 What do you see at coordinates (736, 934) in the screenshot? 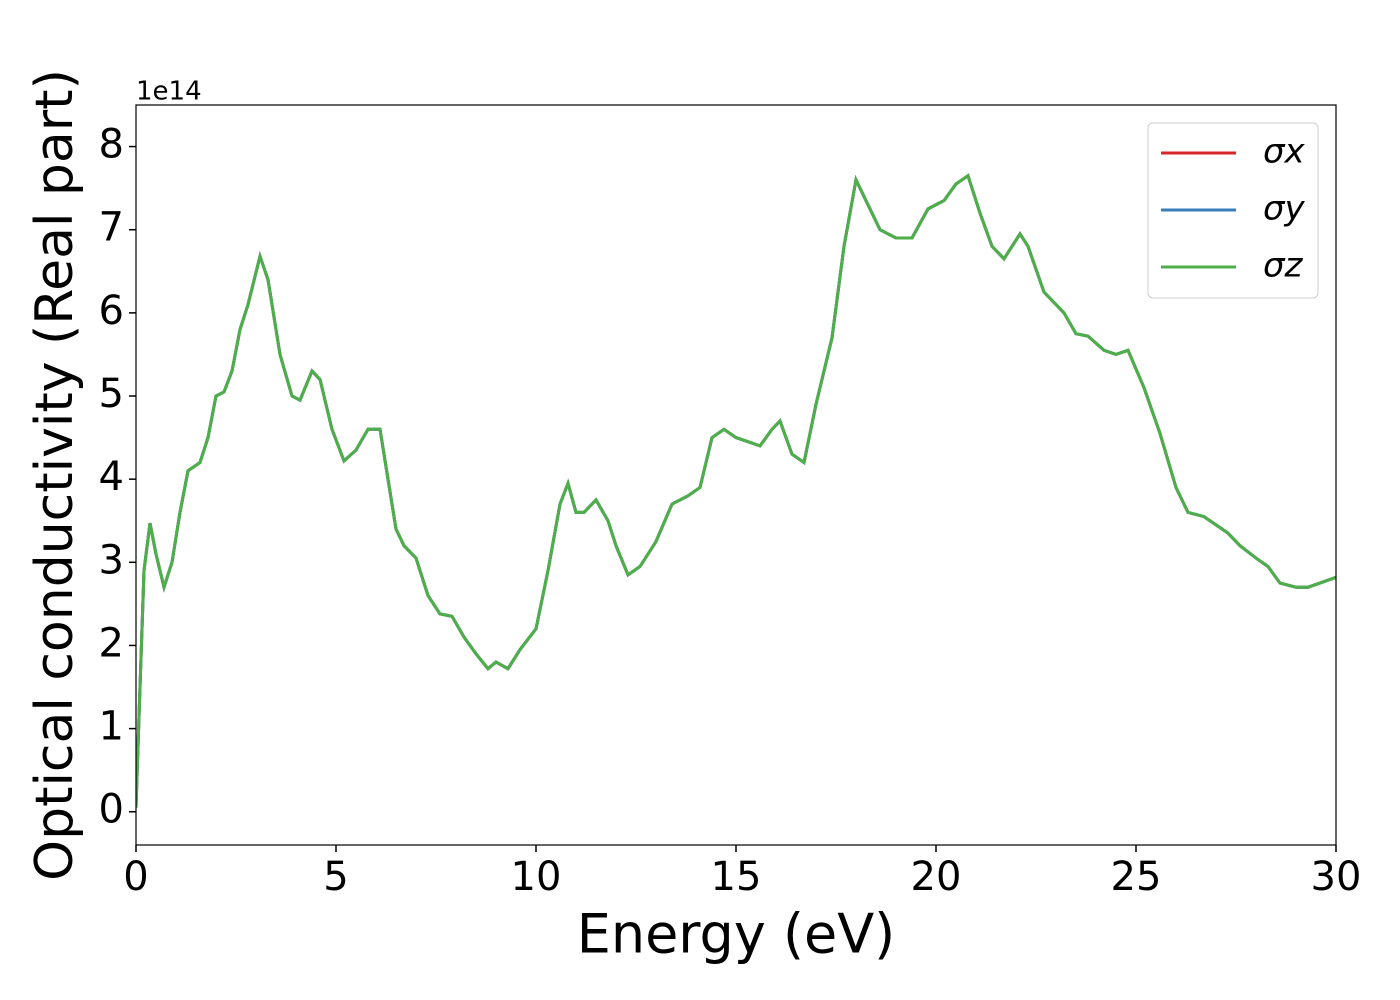
I see `x-axis-label: Energy (eV)` at bounding box center [736, 934].